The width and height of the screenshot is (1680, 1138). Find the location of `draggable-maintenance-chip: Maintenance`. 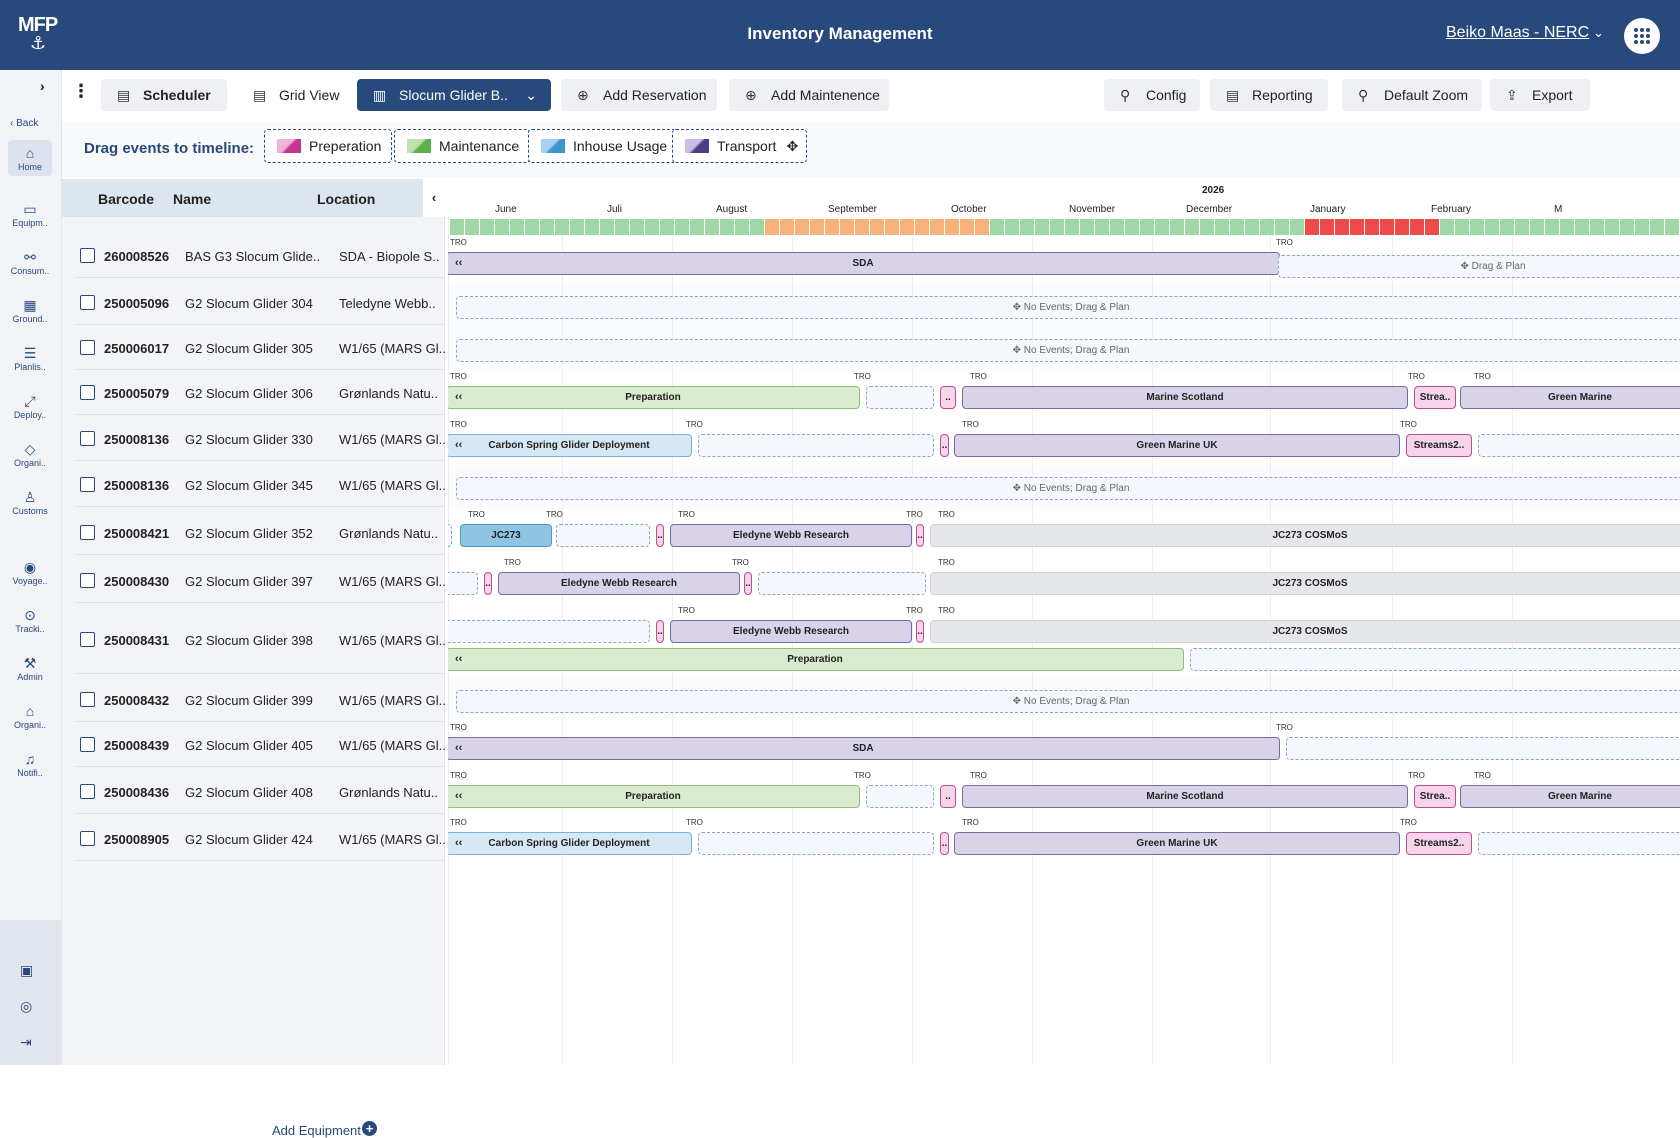

draggable-maintenance-chip: Maintenance is located at coordinates (462, 146).